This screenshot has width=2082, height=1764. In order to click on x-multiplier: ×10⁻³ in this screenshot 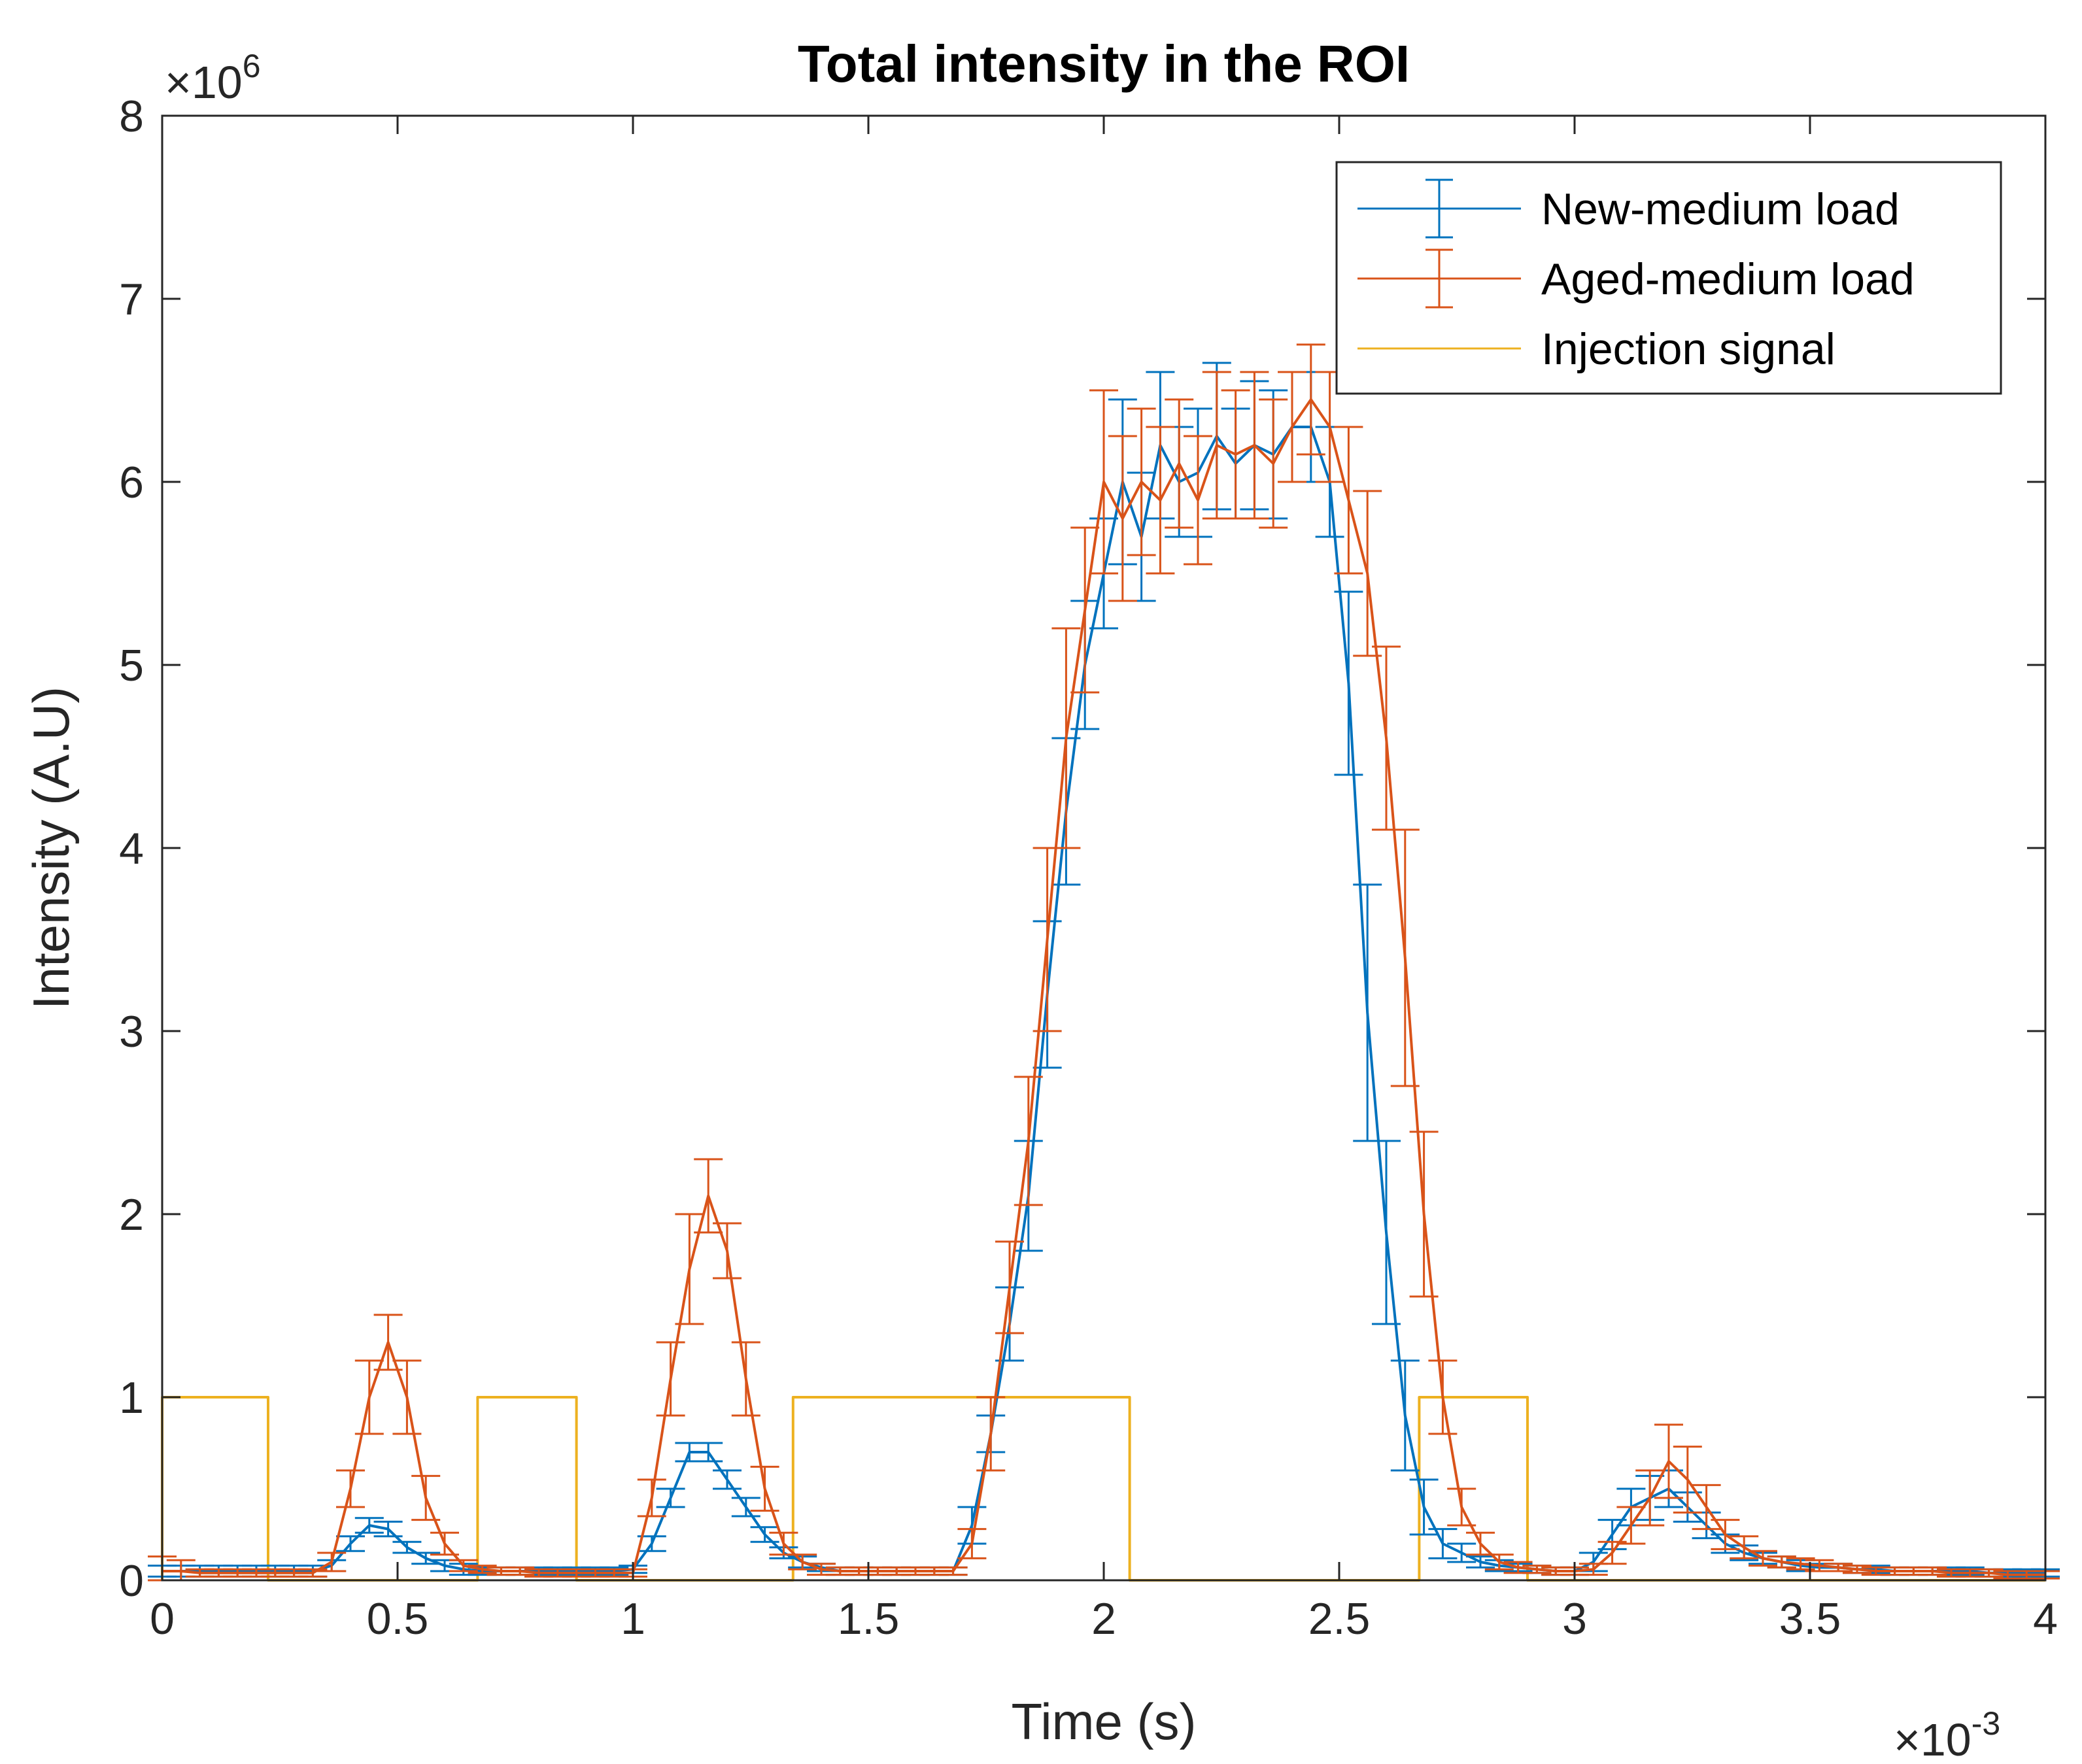, I will do `click(1947, 1734)`.